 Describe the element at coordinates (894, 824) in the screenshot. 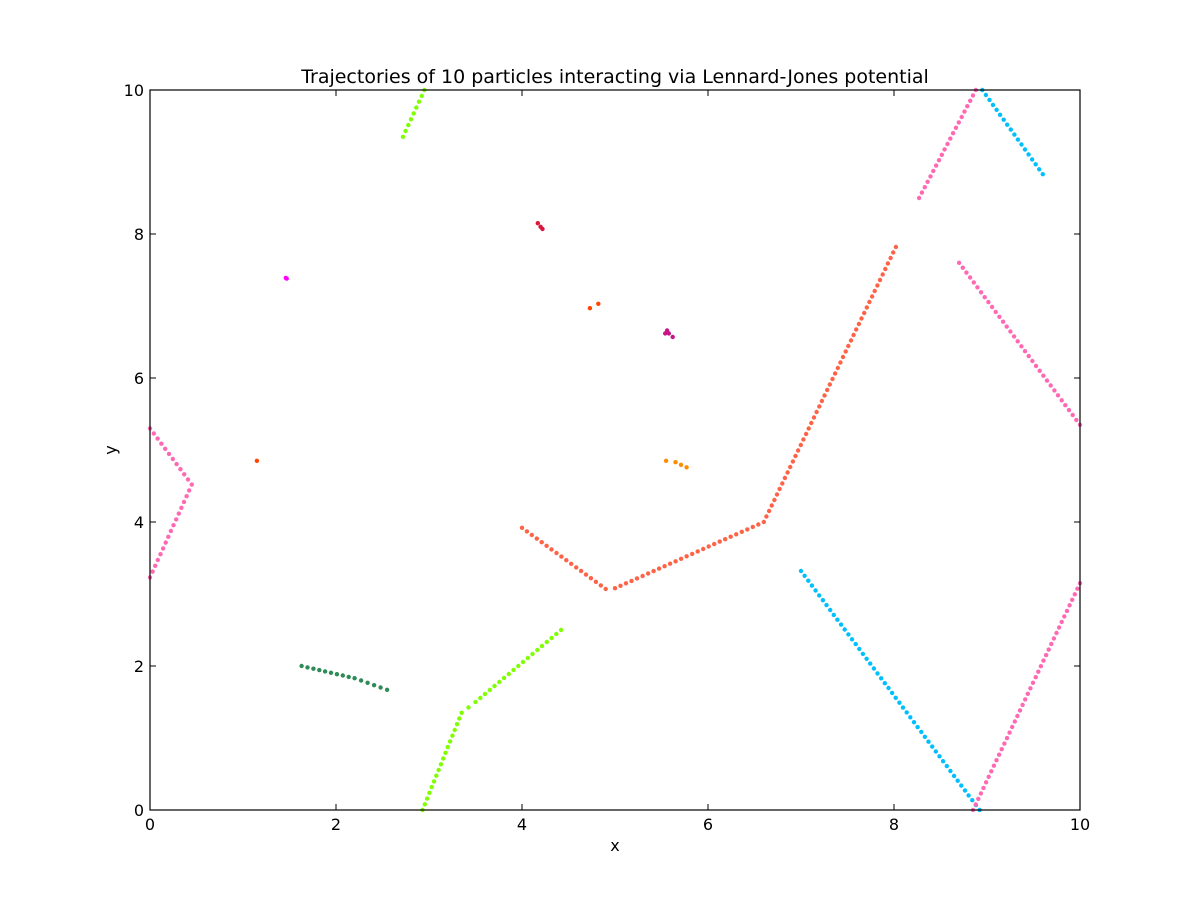

I see `x-tick-label: 8` at that location.